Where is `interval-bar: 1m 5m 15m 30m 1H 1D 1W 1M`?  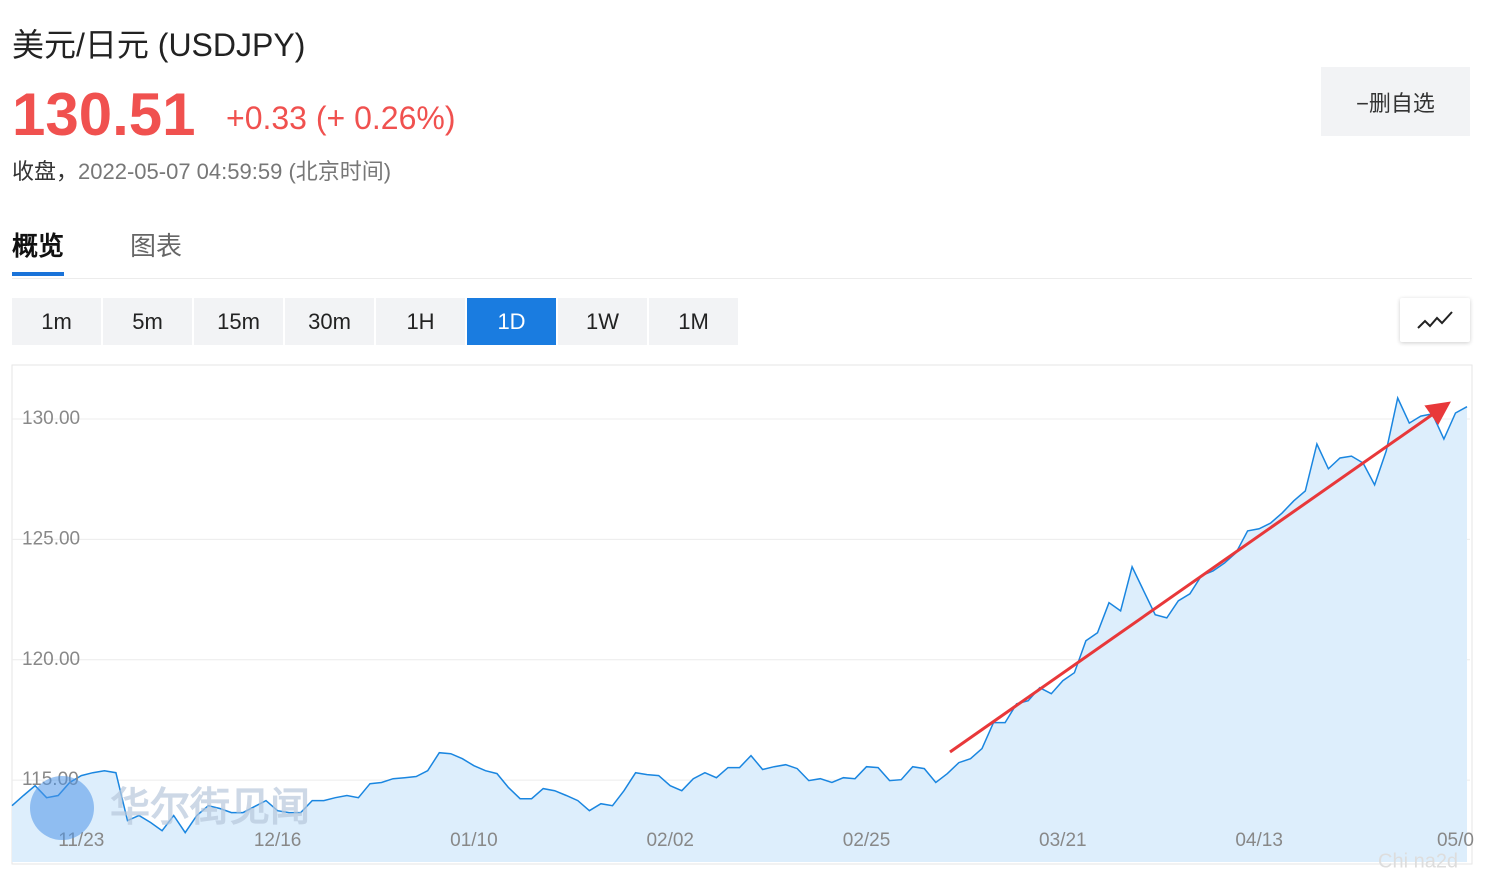
interval-bar: 1m 5m 15m 30m 1H 1D 1W 1M is located at coordinates (375, 321).